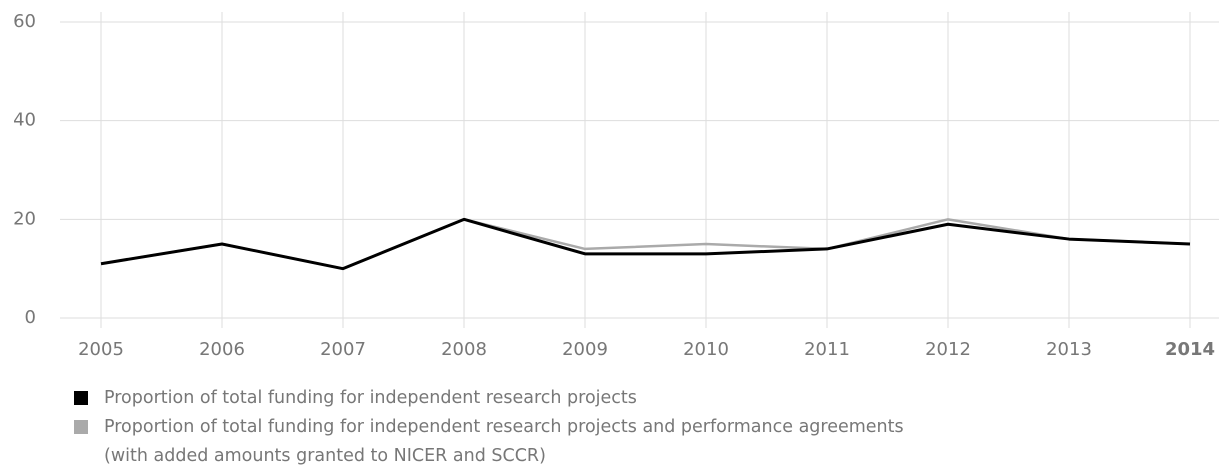 The image size is (1219, 471). Describe the element at coordinates (706, 349) in the screenshot. I see `x-tick-label: 2010` at that location.